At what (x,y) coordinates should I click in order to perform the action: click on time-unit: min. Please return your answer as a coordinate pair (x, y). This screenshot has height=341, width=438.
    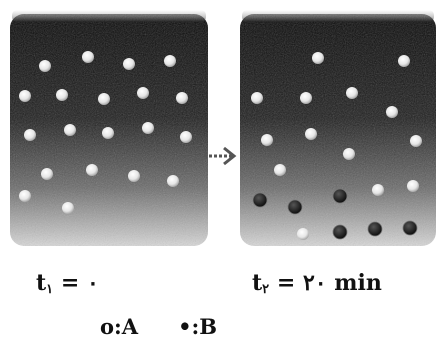
    Looking at the image, I should click on (358, 283).